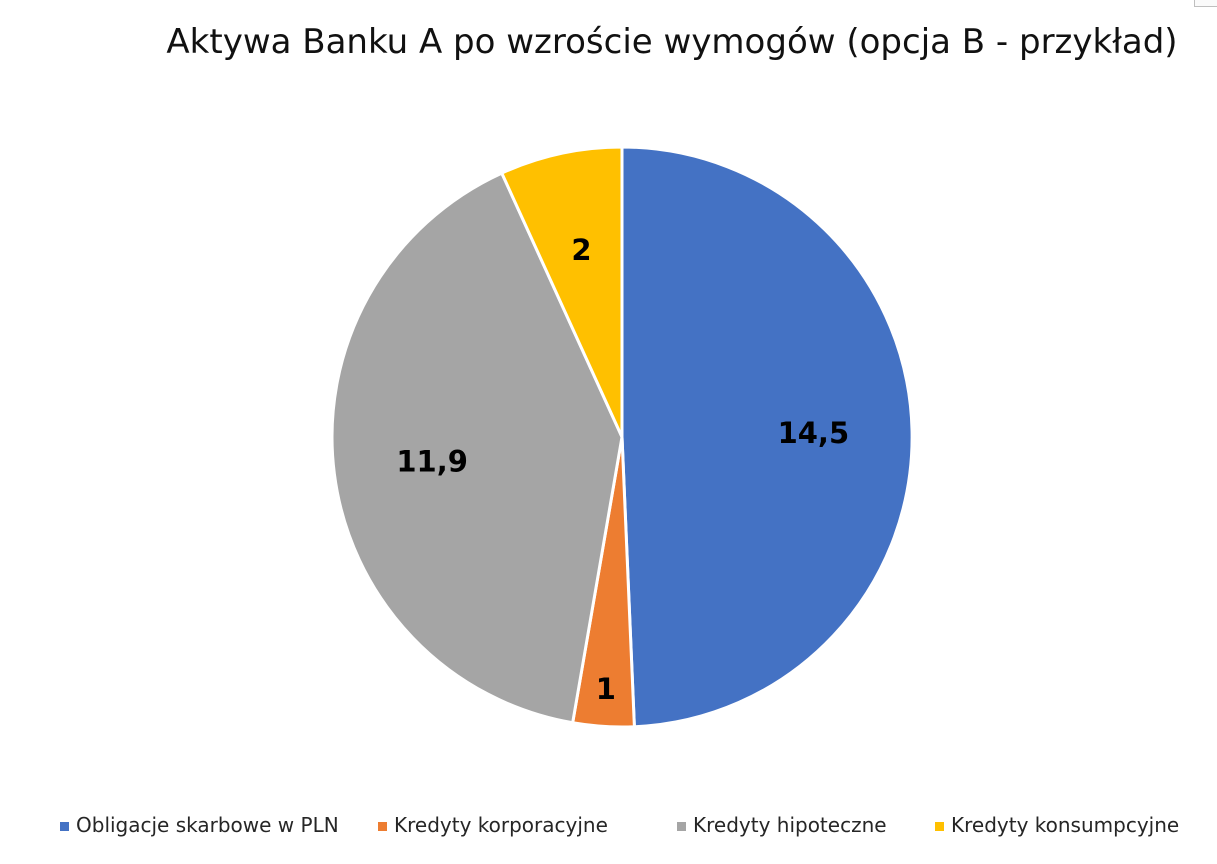 Image resolution: width=1217 pixels, height=864 pixels. Describe the element at coordinates (501, 825) in the screenshot. I see `legend-label: Kredyty korporacyjne` at that location.